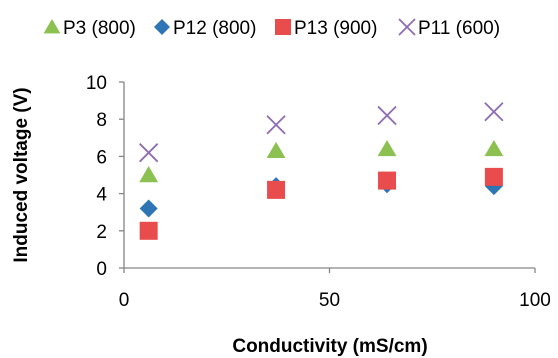 This screenshot has height=358, width=558. What do you see at coordinates (101, 269) in the screenshot?
I see `y-tick-label: 0` at bounding box center [101, 269].